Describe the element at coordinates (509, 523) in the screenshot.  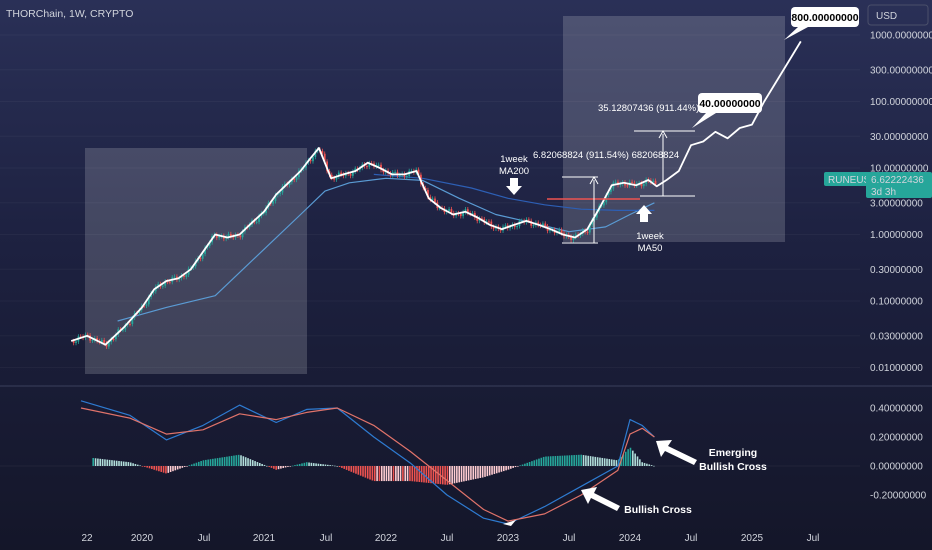
I see `small-marker-arrow` at that location.